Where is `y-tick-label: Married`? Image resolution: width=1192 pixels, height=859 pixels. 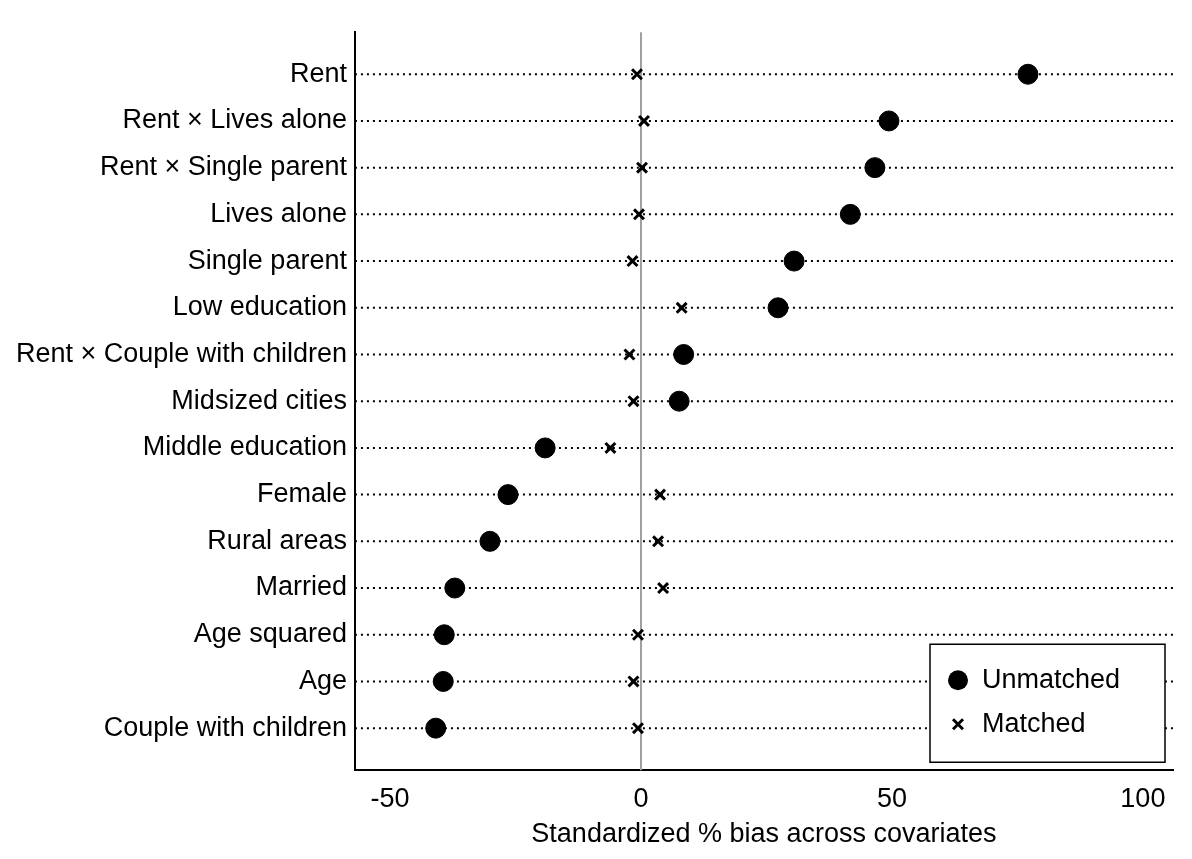
y-tick-label: Married is located at coordinates (301, 586).